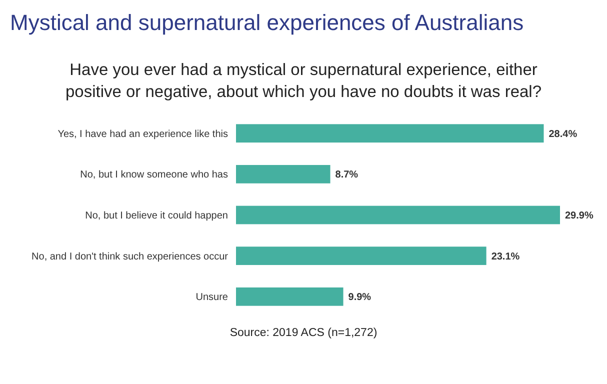 Image resolution: width=607 pixels, height=384 pixels. I want to click on data-label: 8.7%, so click(346, 175).